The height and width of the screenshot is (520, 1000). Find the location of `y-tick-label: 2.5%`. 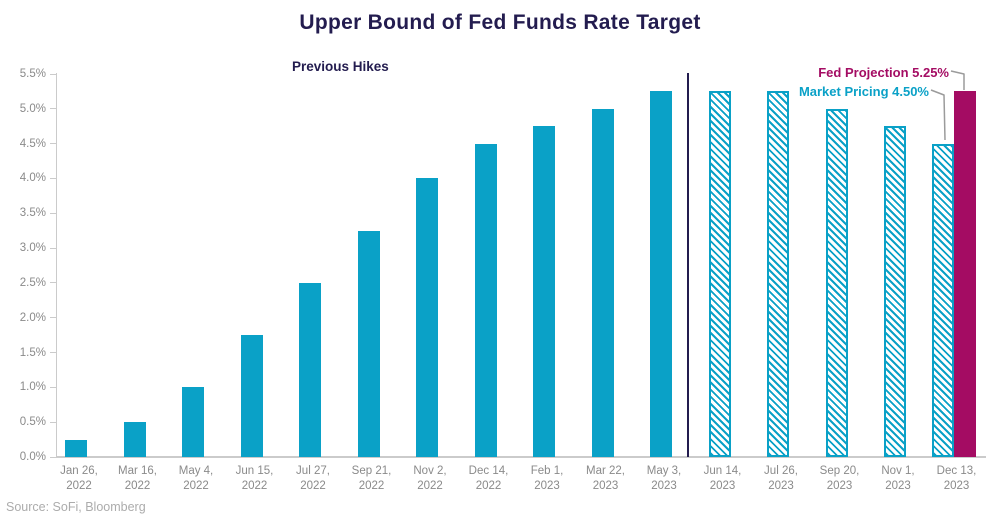

y-tick-label: 2.5% is located at coordinates (32, 282).